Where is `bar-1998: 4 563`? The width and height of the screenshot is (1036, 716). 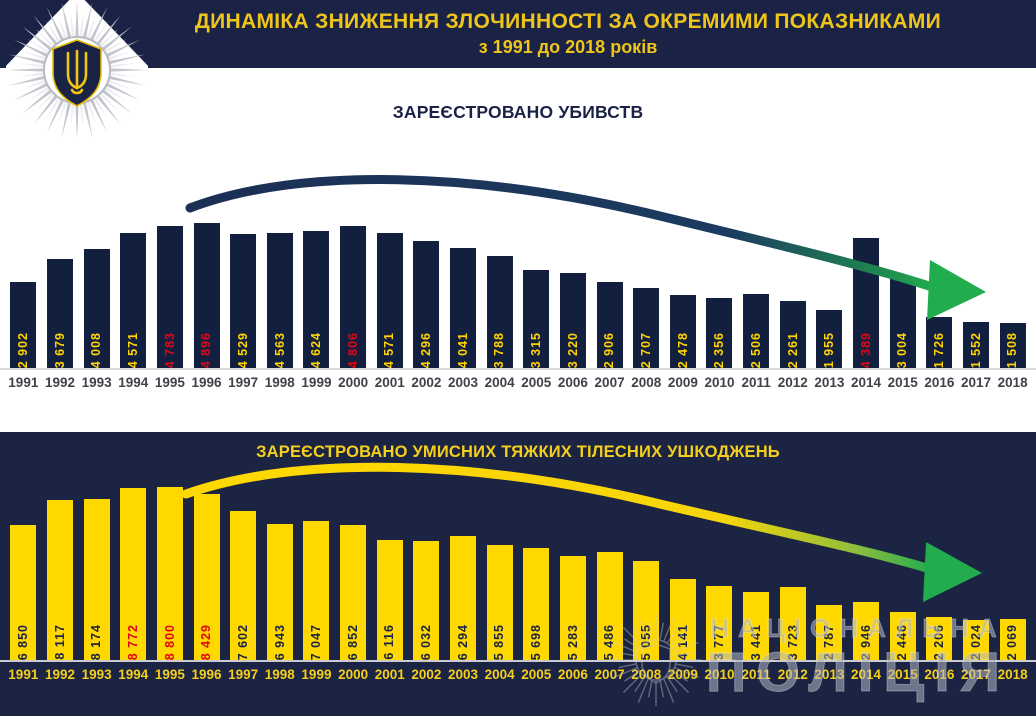
bar-1998: 4 563 is located at coordinates (279, 300).